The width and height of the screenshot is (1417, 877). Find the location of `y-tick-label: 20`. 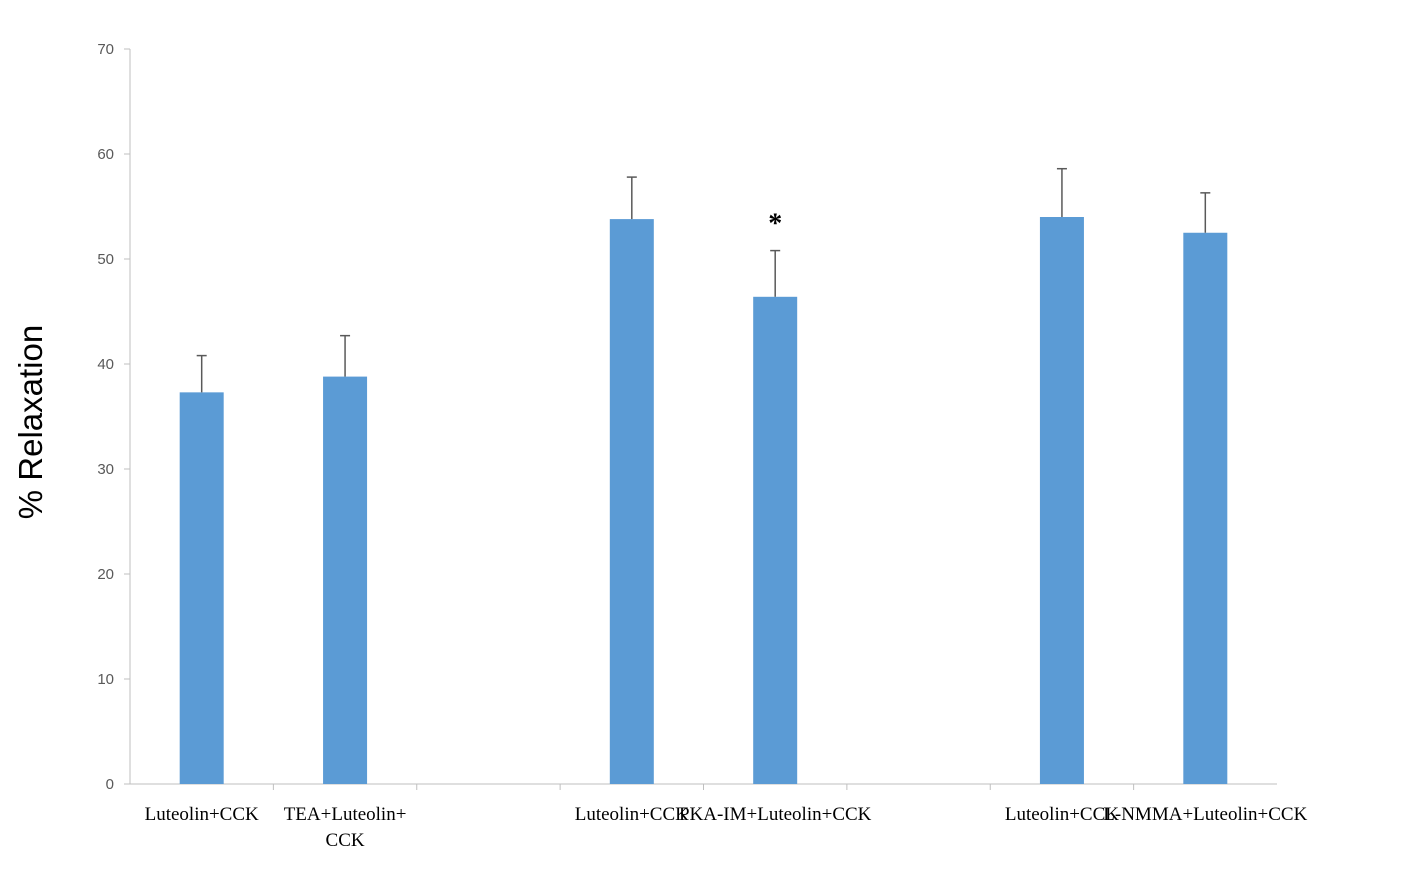

y-tick-label: 20 is located at coordinates (105, 574).